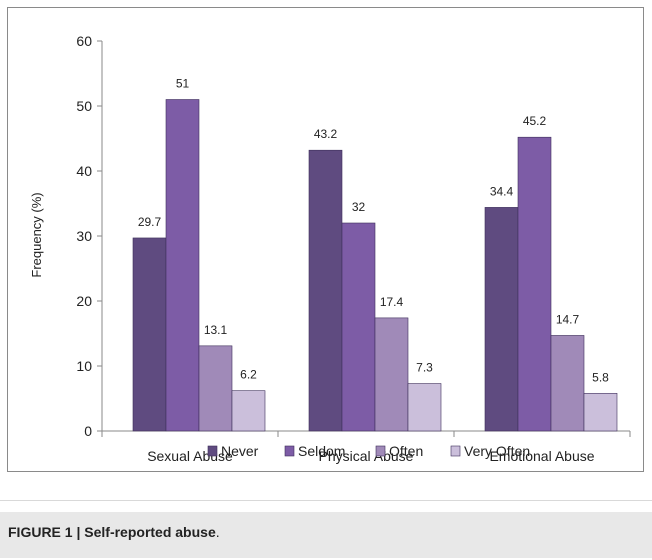 The height and width of the screenshot is (560, 652). Describe the element at coordinates (84, 366) in the screenshot. I see `y-tick-label: 10` at that location.